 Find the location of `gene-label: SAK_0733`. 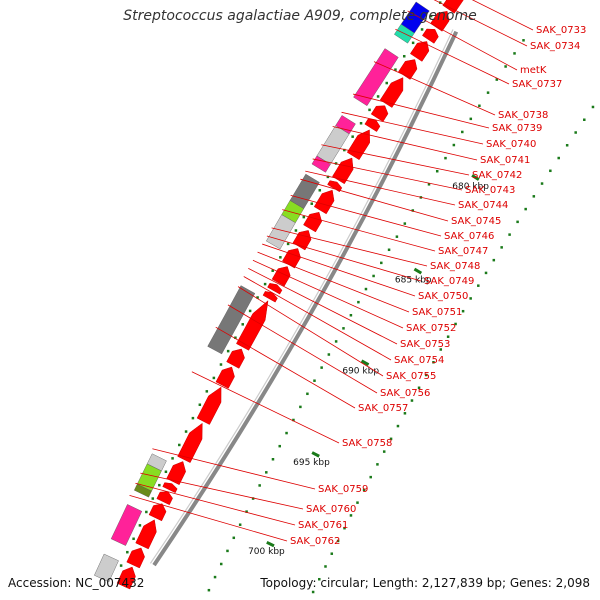

gene-label: SAK_0733 is located at coordinates (561, 30).